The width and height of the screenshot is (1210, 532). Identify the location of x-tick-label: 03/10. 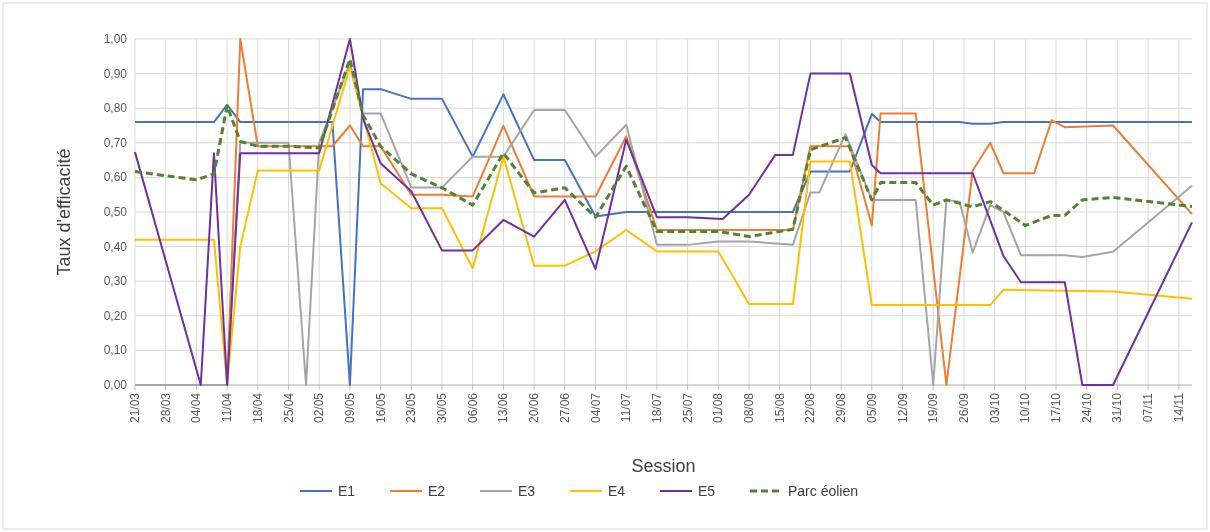
(994, 408).